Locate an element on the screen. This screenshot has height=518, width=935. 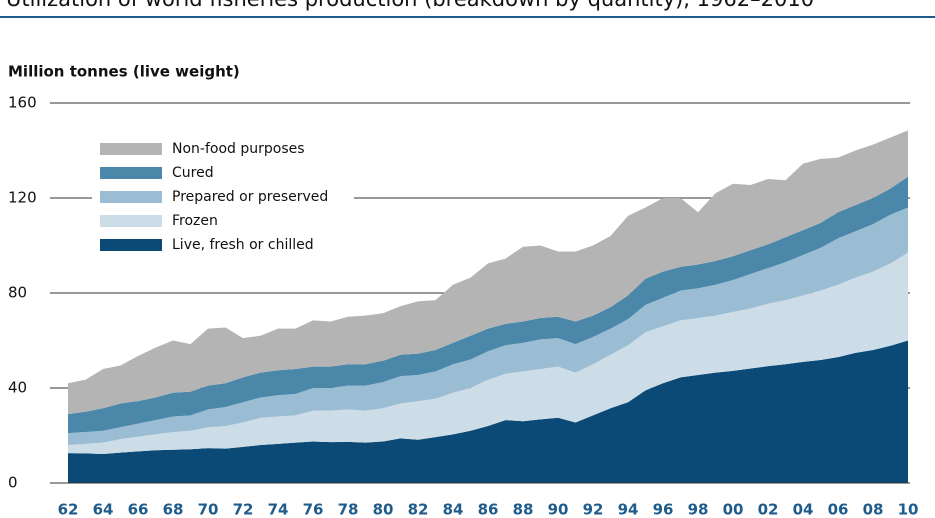
x-tick-label: 66 is located at coordinates (138, 509).